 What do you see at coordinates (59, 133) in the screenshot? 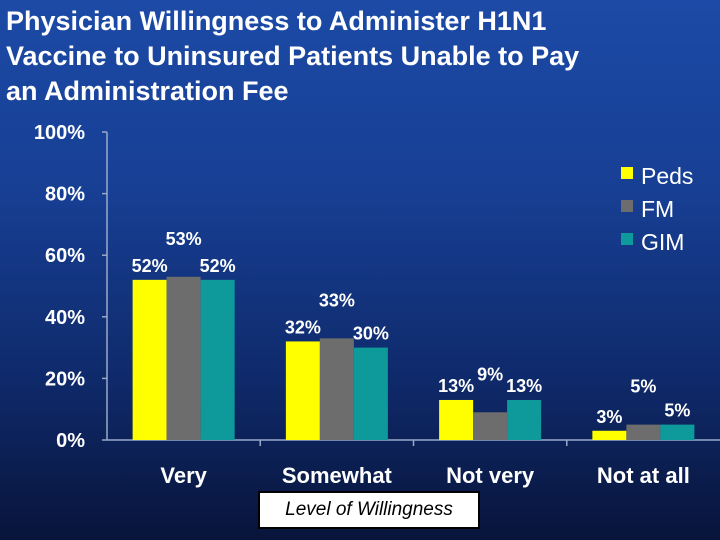
I see `y-tick-label: 100%` at bounding box center [59, 133].